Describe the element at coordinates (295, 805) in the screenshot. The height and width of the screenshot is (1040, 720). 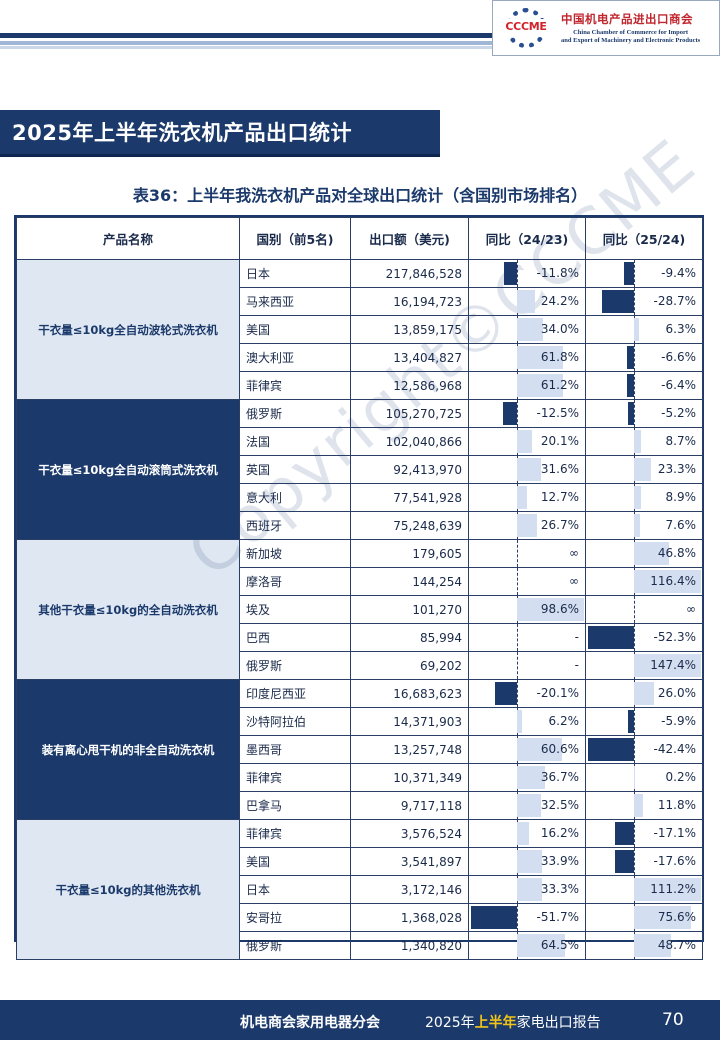
I see `country-cell: 巴拿马` at that location.